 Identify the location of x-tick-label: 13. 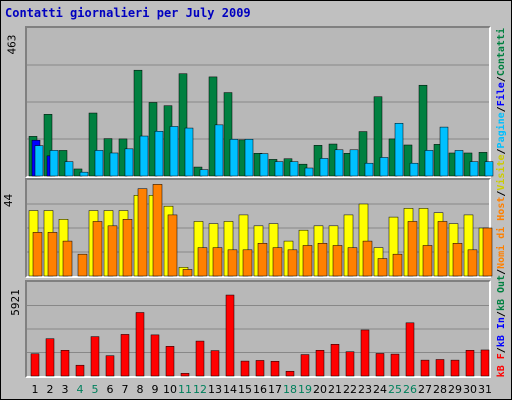
(215, 389).